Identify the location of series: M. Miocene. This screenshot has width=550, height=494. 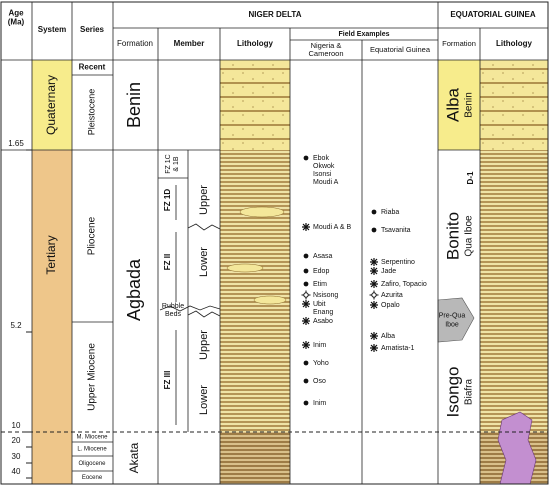
(92, 438).